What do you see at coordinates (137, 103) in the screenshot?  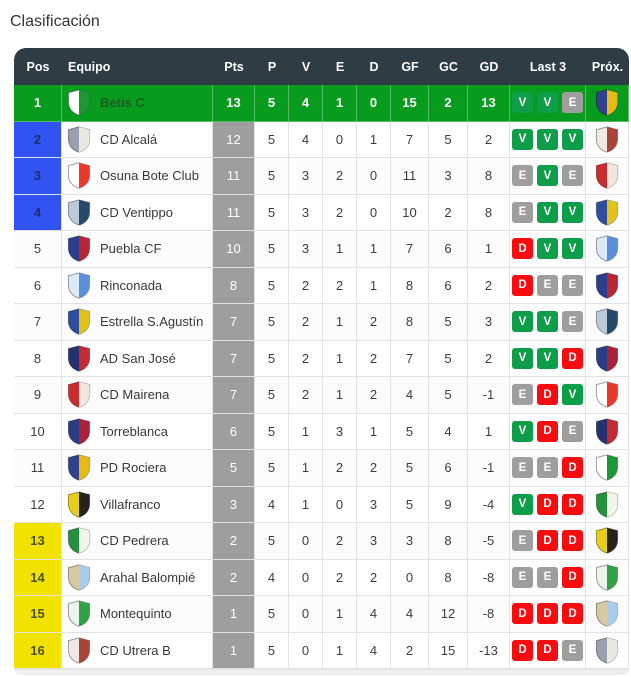 I see `team-cell: Betis C` at bounding box center [137, 103].